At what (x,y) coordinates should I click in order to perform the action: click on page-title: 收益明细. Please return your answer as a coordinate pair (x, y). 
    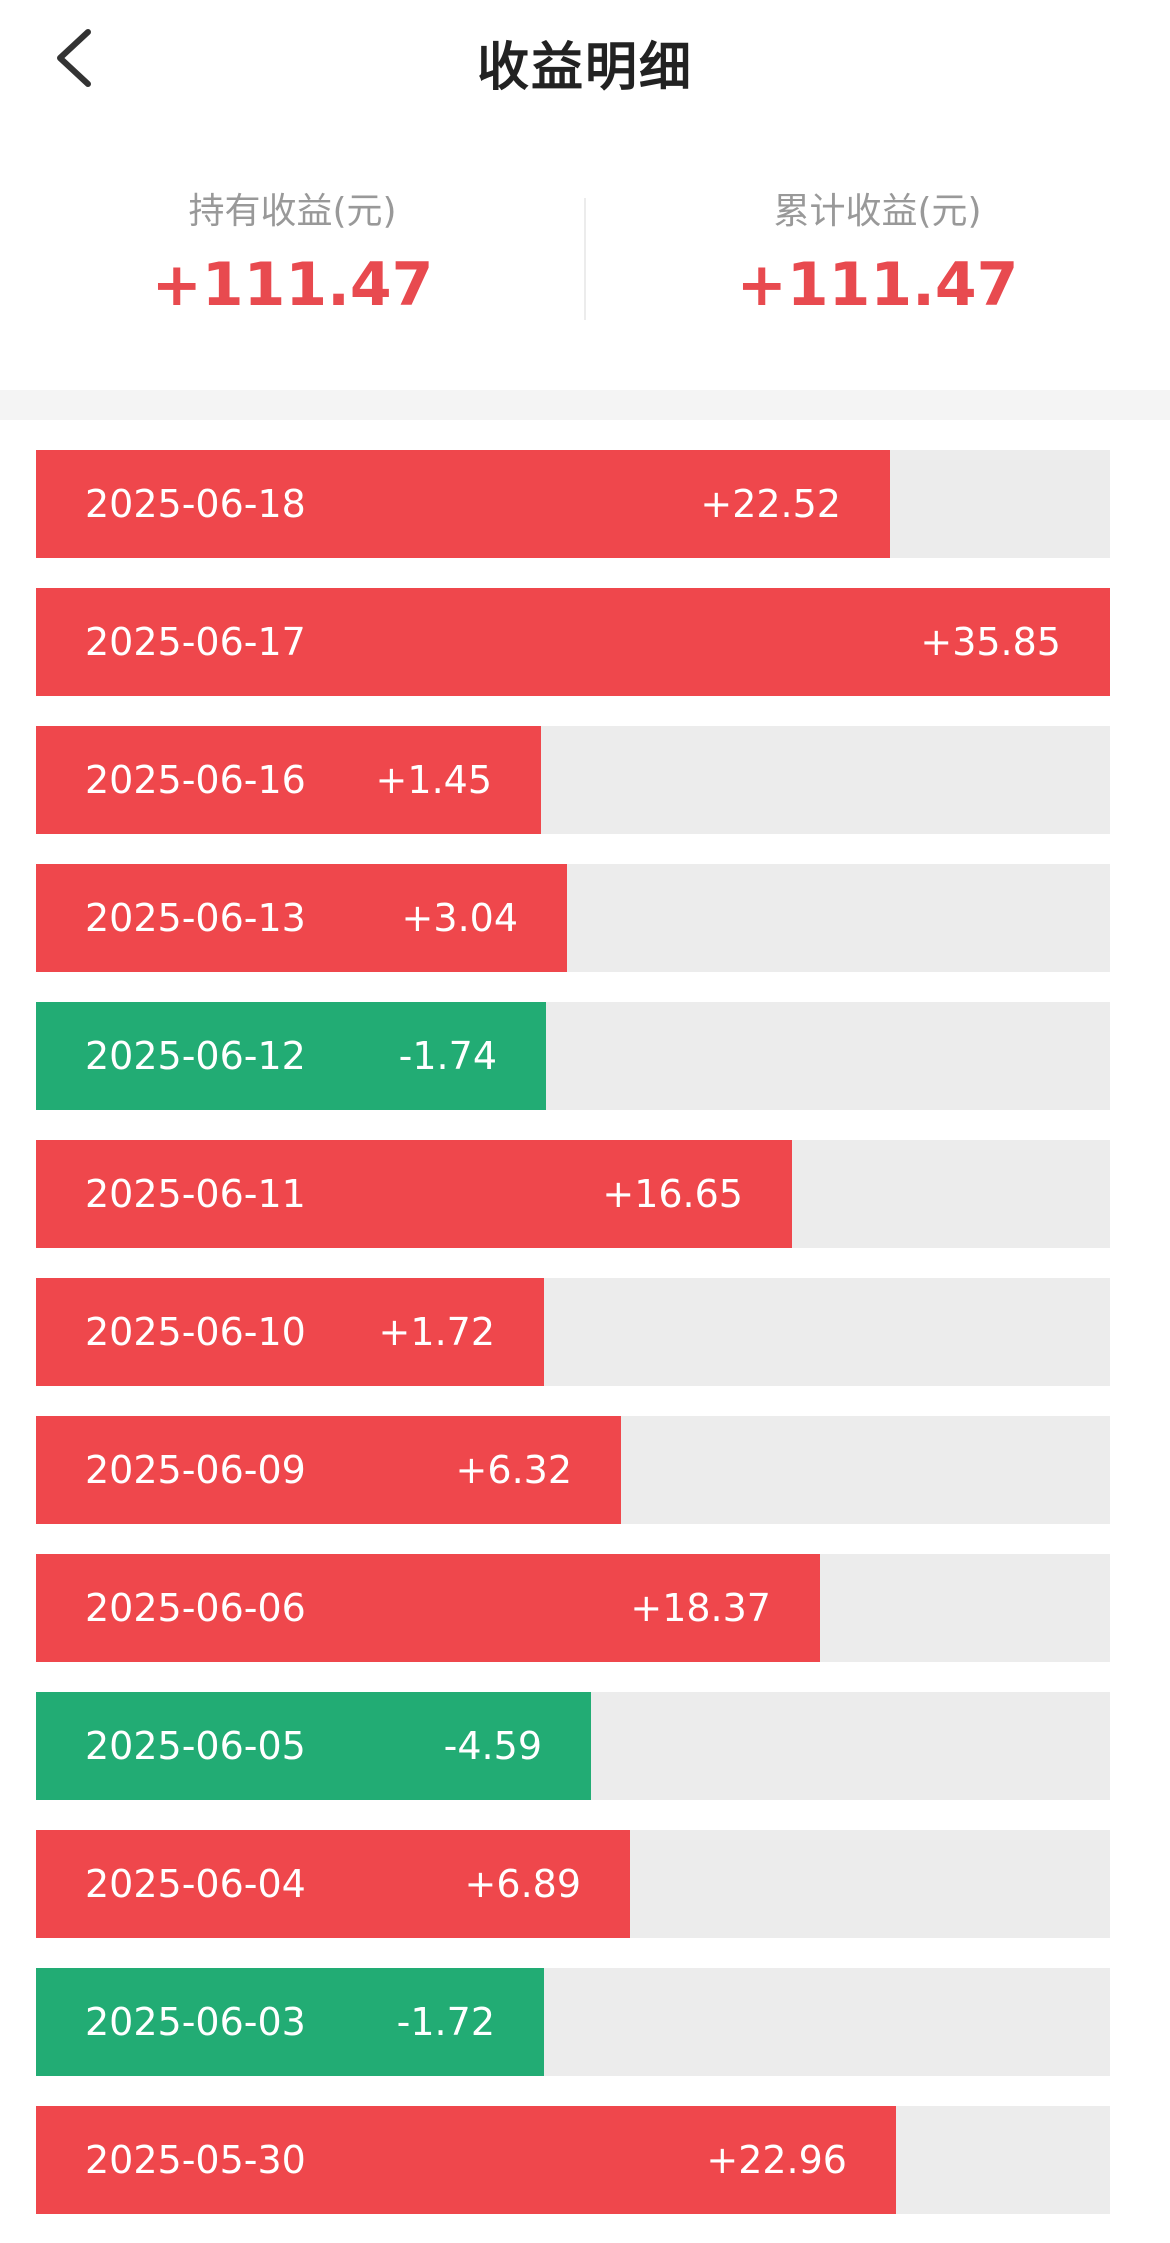
    Looking at the image, I should click on (584, 67).